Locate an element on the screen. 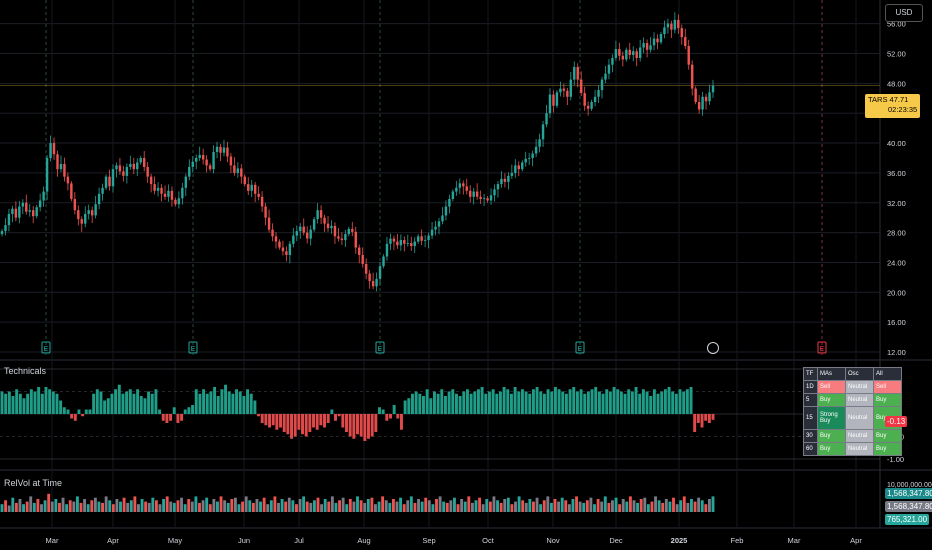 Image resolution: width=932 pixels, height=550 pixels. dividend-marker-icon is located at coordinates (713, 348).